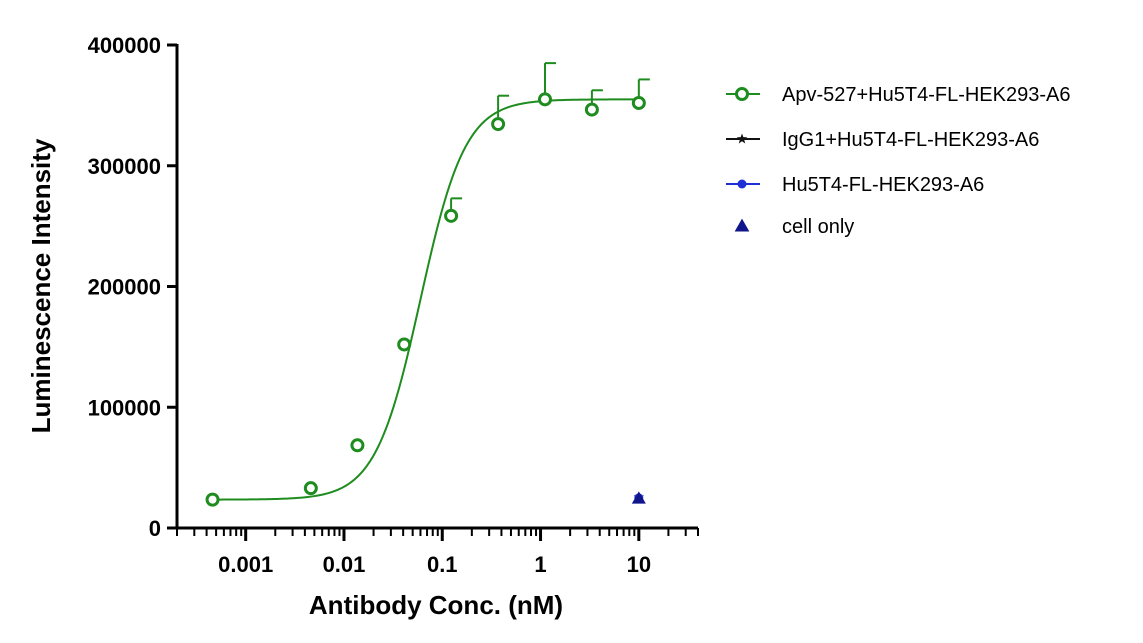 The image size is (1143, 643). What do you see at coordinates (124, 45) in the screenshot?
I see `y-tick-label: 400000` at bounding box center [124, 45].